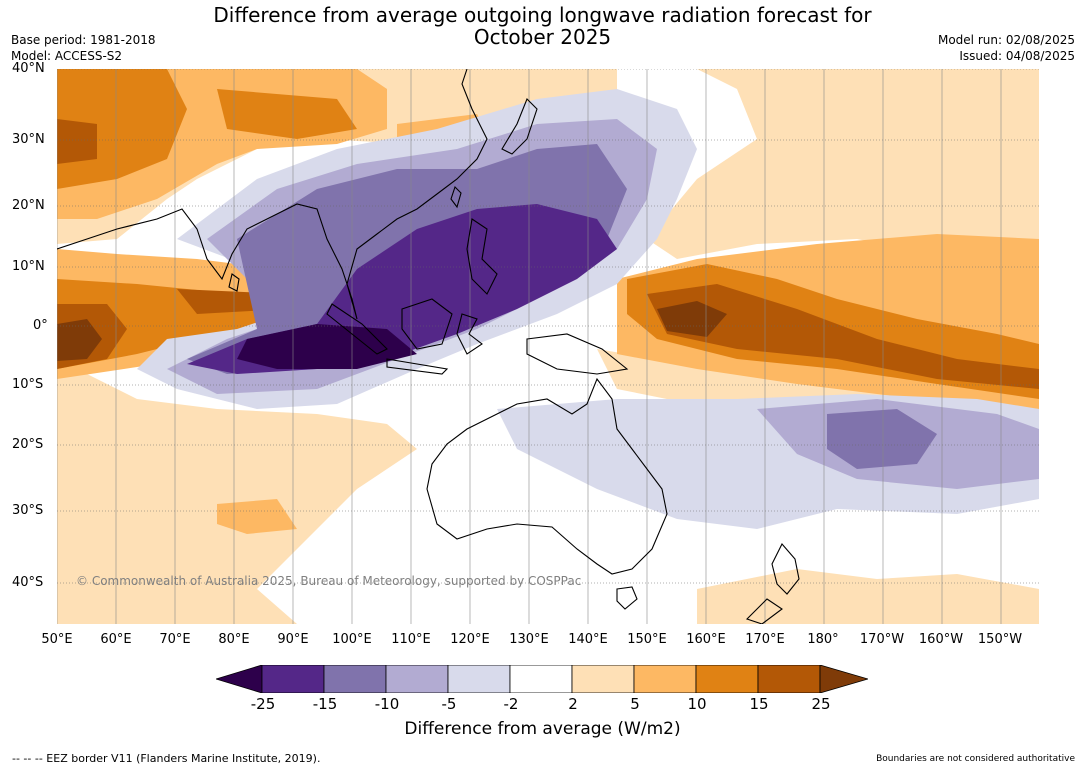 This screenshot has height=770, width=1085. What do you see at coordinates (83, 48) in the screenshot?
I see `meta-left: Base period: 1981-2018 Model: ACCESS-S2` at bounding box center [83, 48].